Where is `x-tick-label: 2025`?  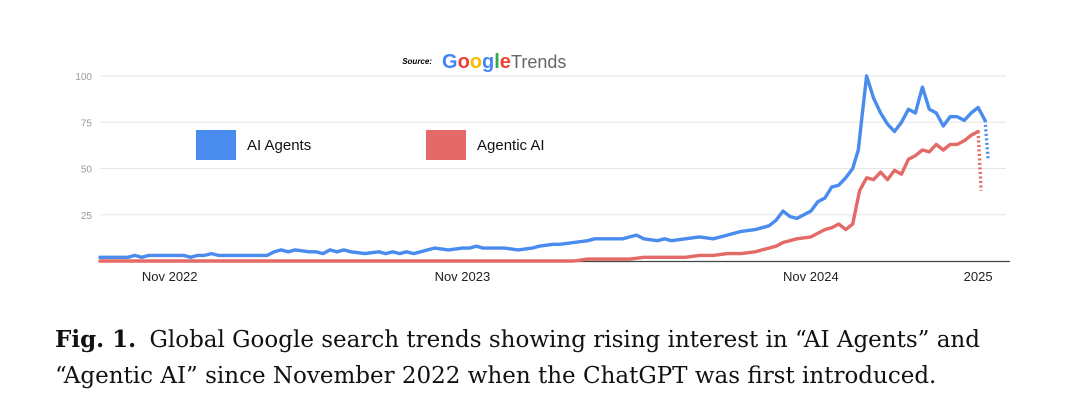
x-tick-label: 2025 is located at coordinates (978, 276).